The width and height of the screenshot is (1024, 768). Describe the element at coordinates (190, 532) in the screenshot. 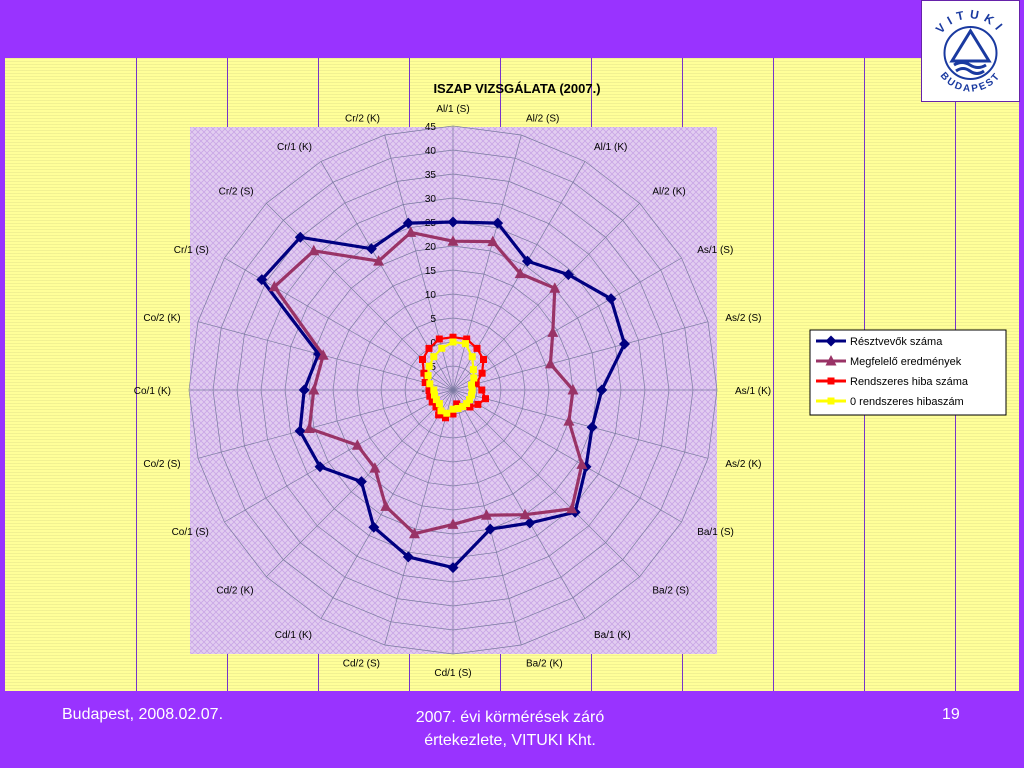

I see `category-label: Co/1 (S)` at that location.